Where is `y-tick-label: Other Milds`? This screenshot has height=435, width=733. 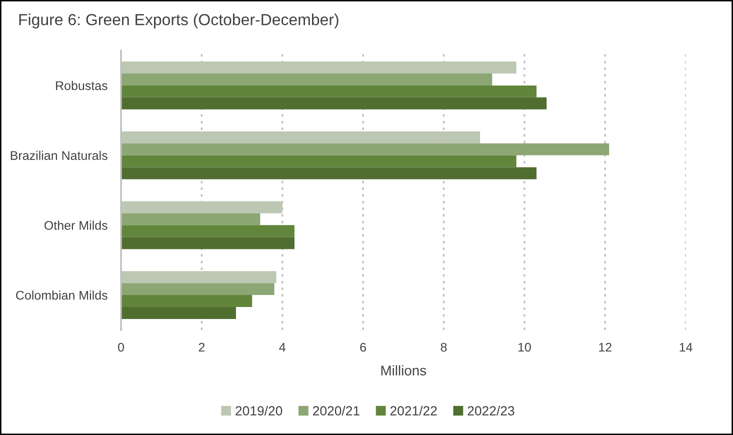
y-tick-label: Other Milds is located at coordinates (76, 225).